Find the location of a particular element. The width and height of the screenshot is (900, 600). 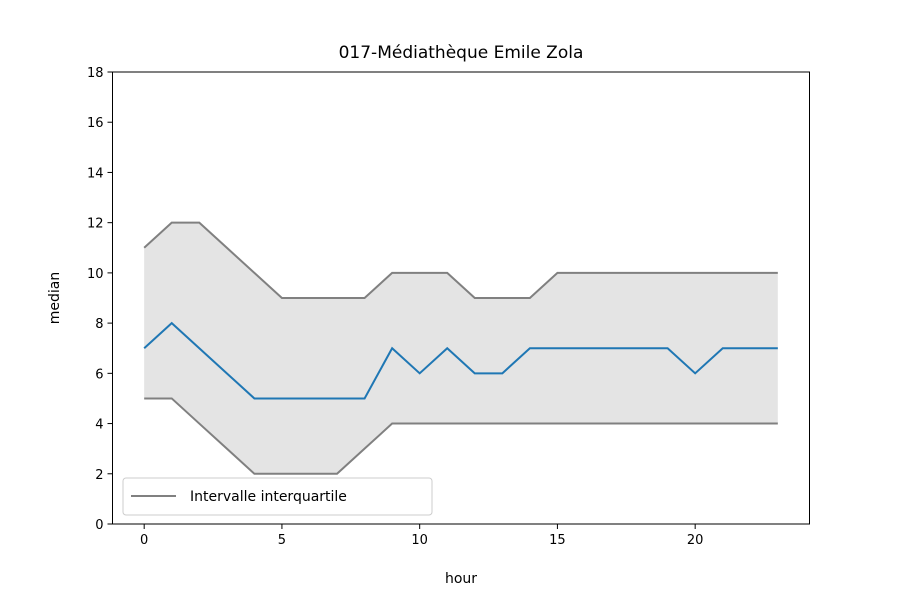

y-tick-label: 16 is located at coordinates (95, 123).